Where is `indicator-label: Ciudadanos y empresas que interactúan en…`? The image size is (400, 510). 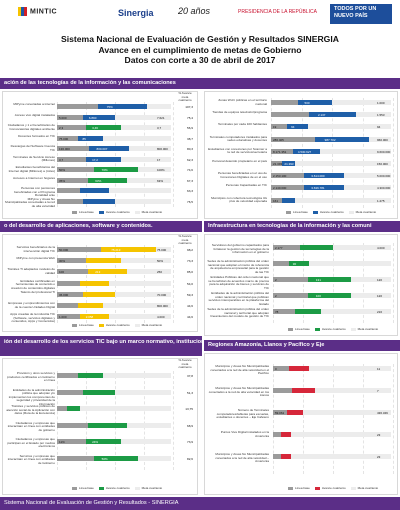 indicator-label: Ciudadanos y empresas que interactúan en… is located at coordinates (31, 426).